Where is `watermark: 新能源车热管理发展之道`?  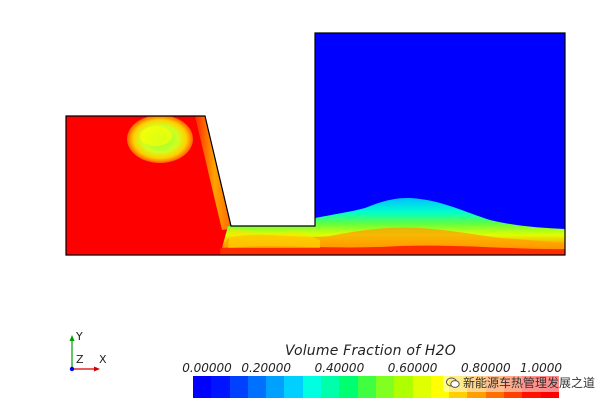
watermark: 新能源车热管理发展之道 is located at coordinates (521, 382).